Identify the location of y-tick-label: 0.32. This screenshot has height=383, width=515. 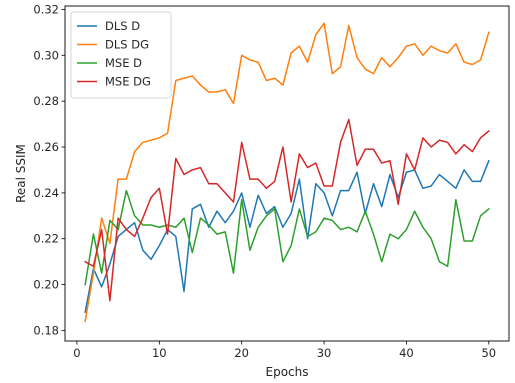
(46, 9).